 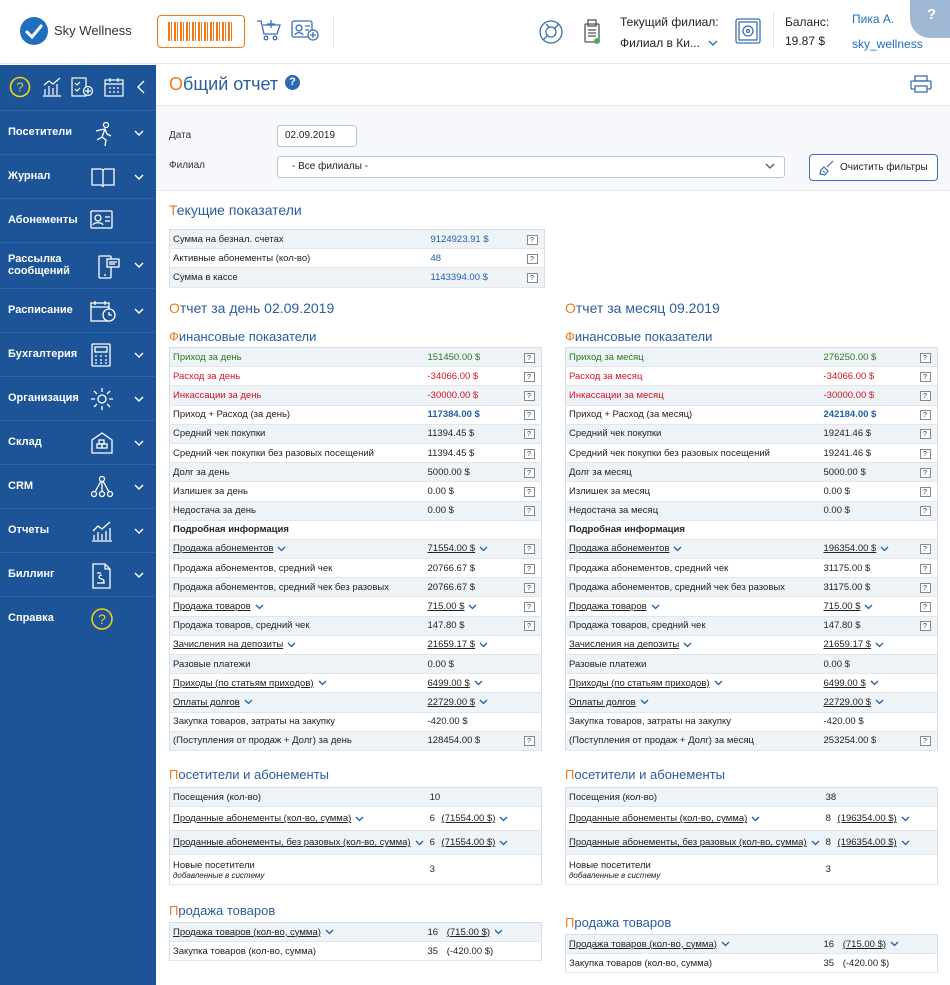 I want to click on sidebar-item-accounting: Бухгалтерия, so click(x=78, y=355).